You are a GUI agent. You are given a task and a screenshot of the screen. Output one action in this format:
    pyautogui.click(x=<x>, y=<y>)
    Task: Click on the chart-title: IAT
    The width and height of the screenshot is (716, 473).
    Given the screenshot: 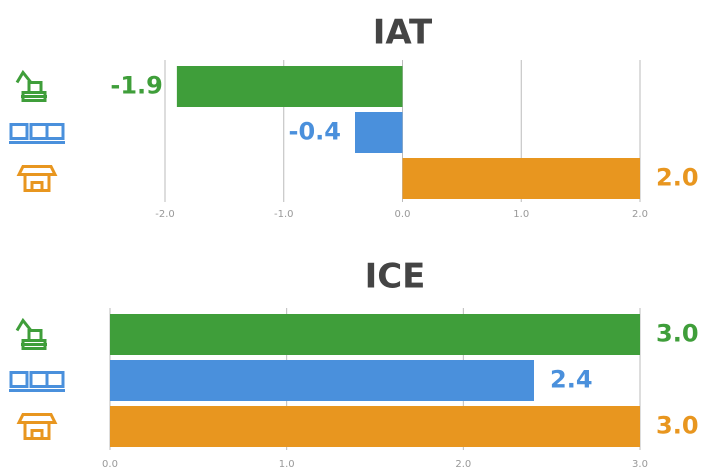 What is the action you would take?
    pyautogui.click(x=403, y=33)
    